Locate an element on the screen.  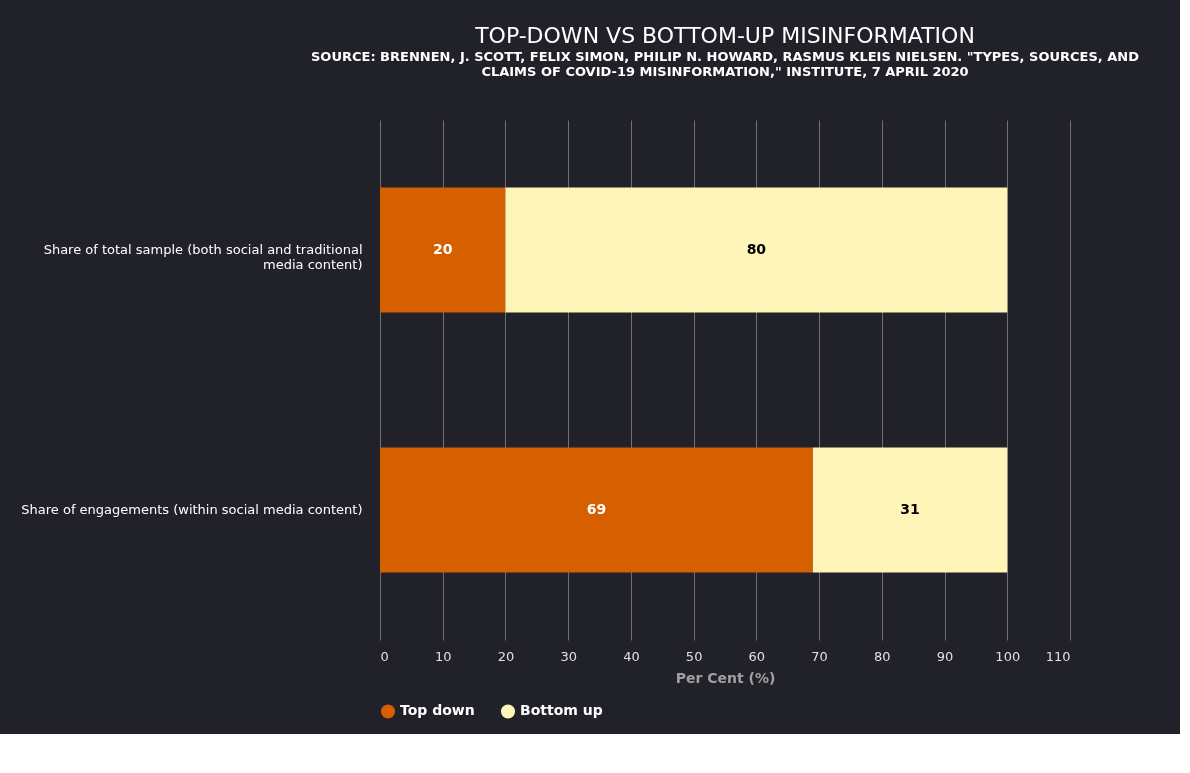
x-tick-label: 0 is located at coordinates (384, 656).